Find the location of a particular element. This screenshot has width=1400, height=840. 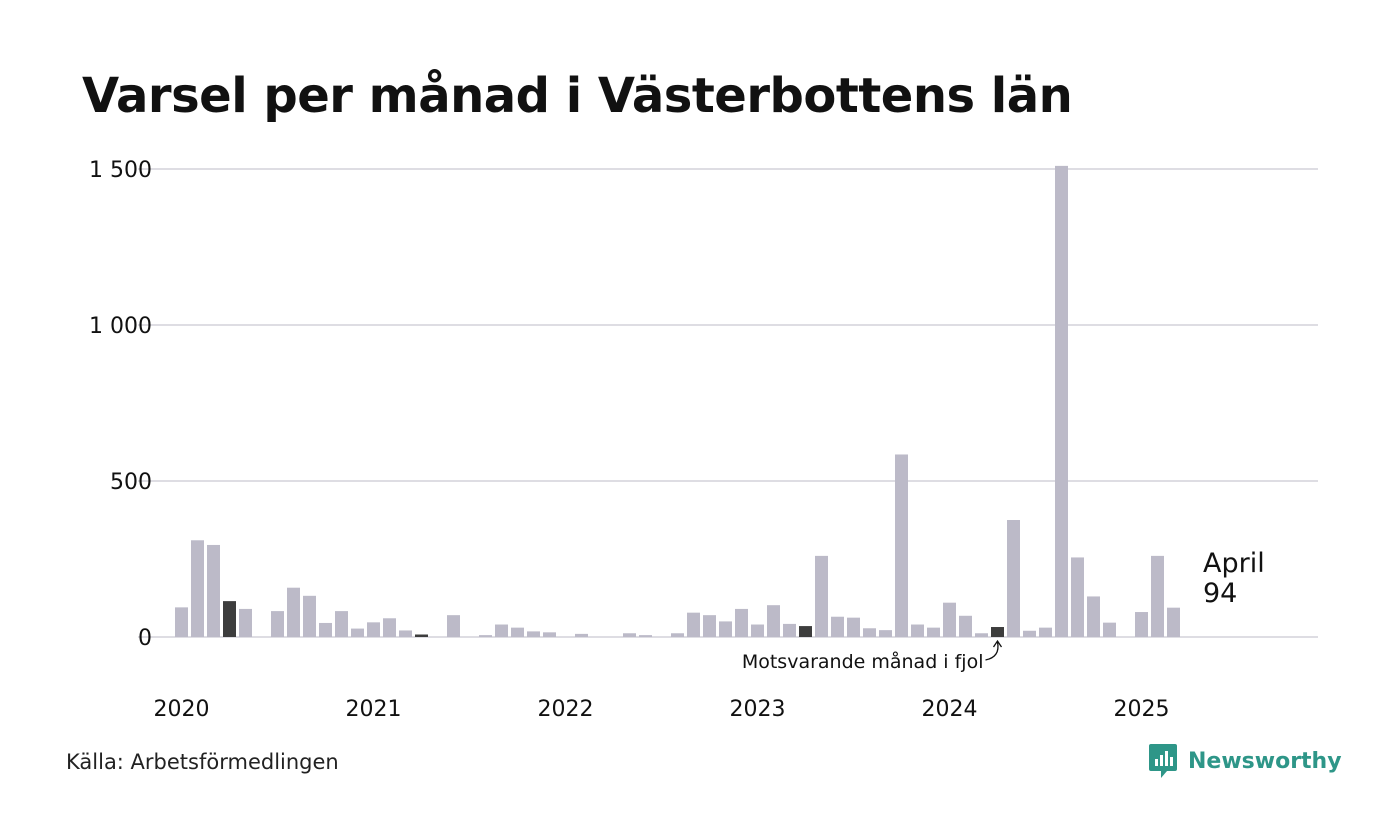

highlight-value-label: 94 is located at coordinates (1220, 593).